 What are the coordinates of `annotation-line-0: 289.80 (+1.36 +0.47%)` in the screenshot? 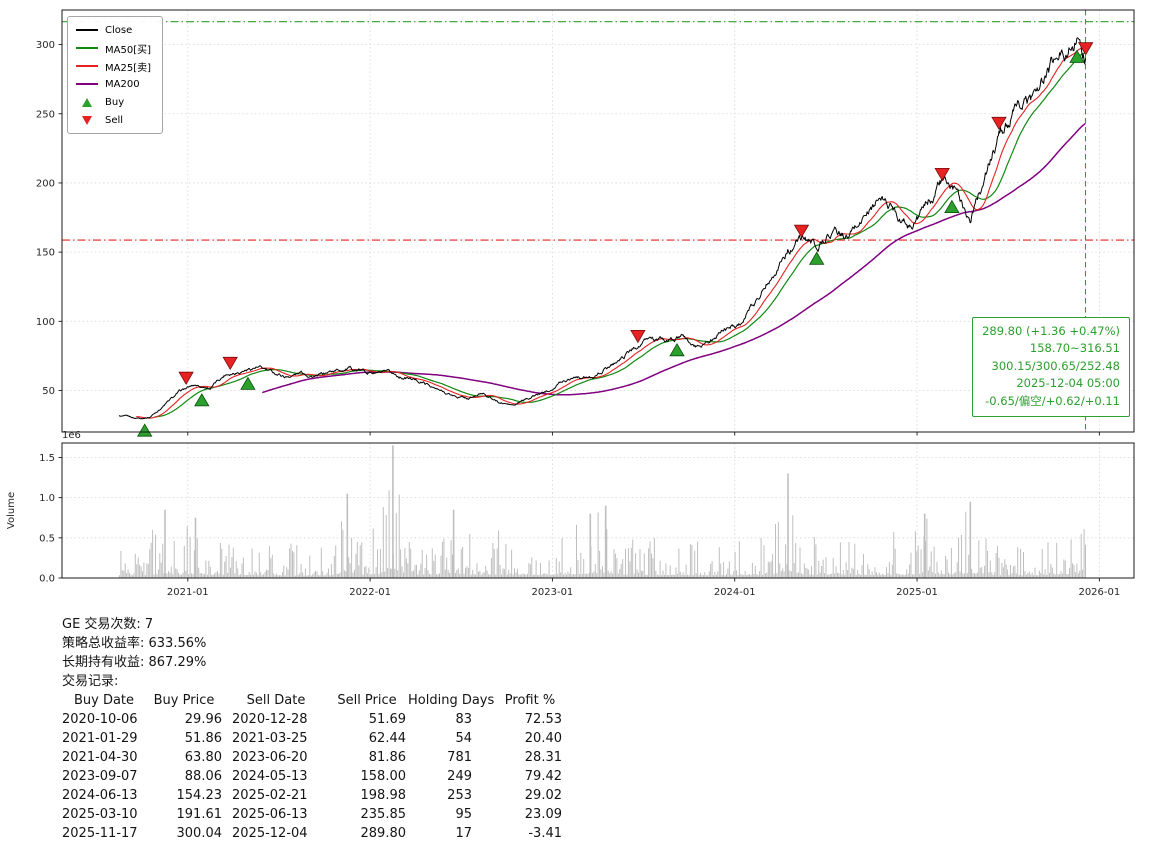 It's located at (1051, 331).